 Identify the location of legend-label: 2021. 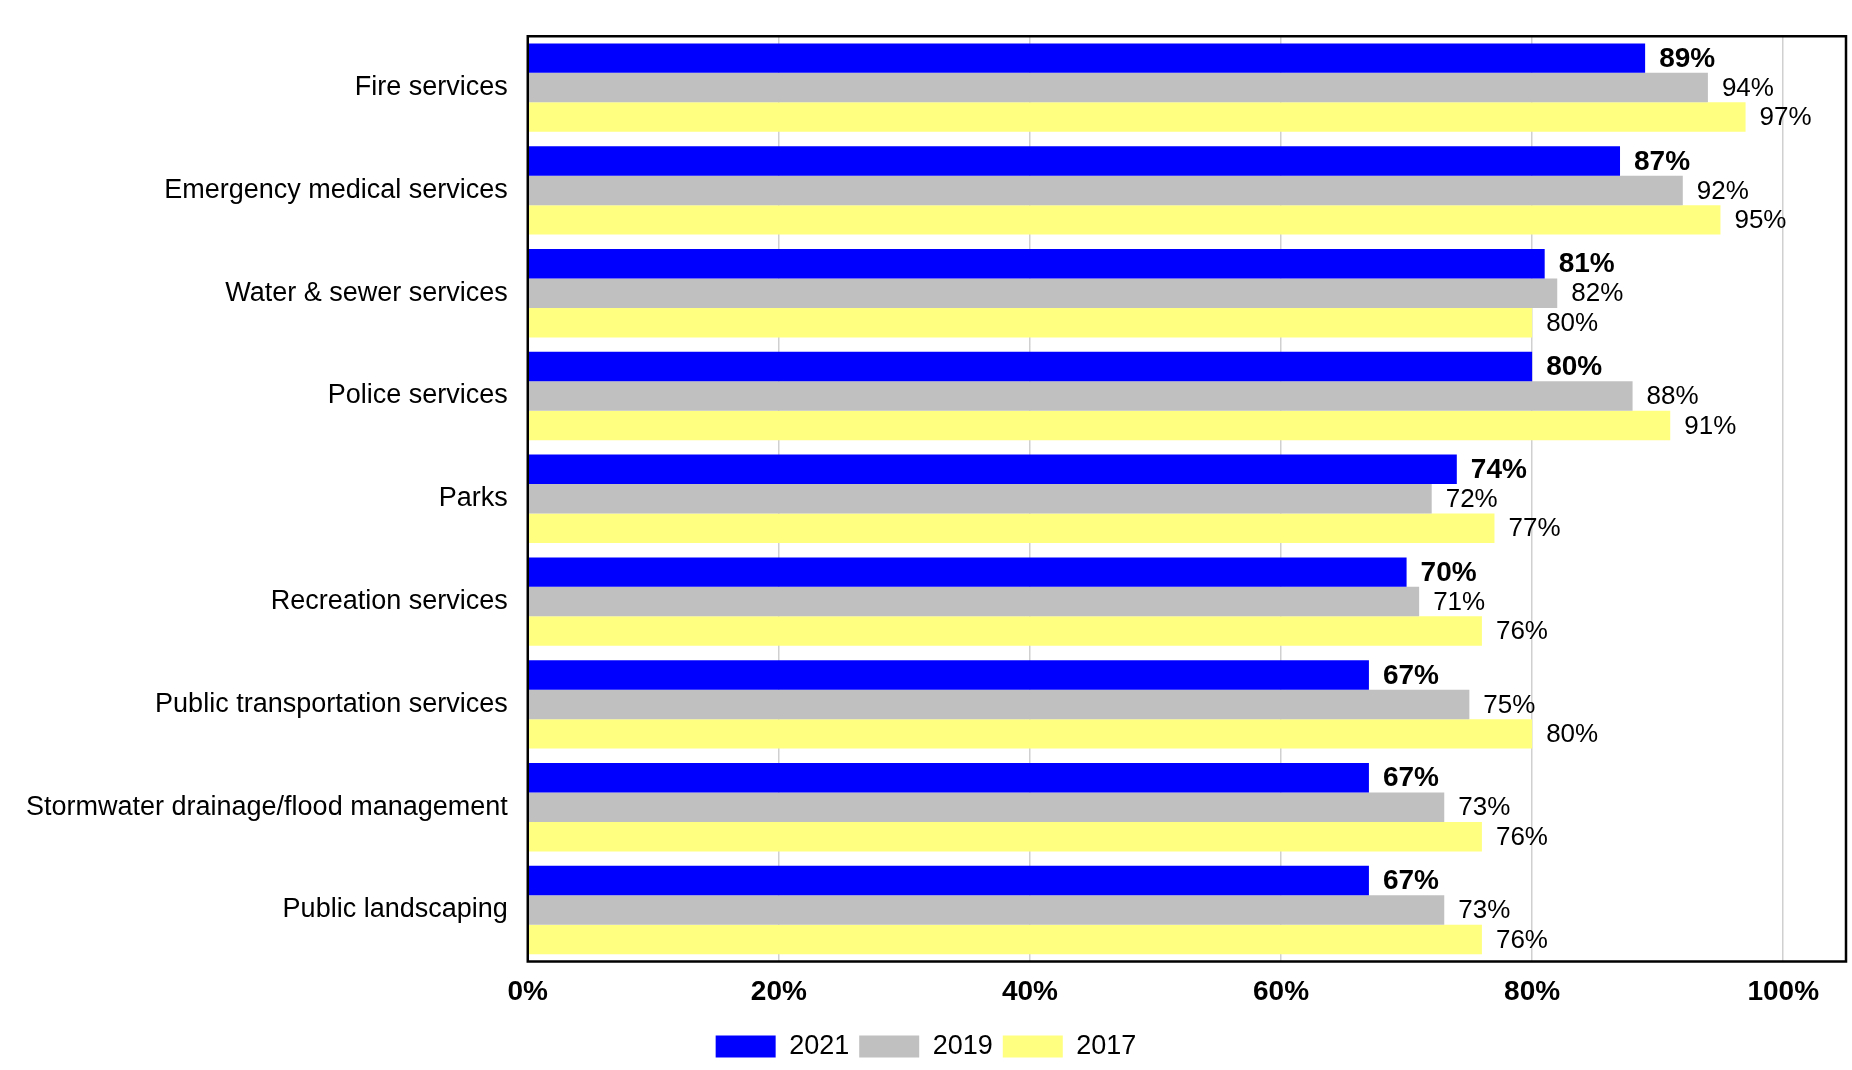
(819, 1044).